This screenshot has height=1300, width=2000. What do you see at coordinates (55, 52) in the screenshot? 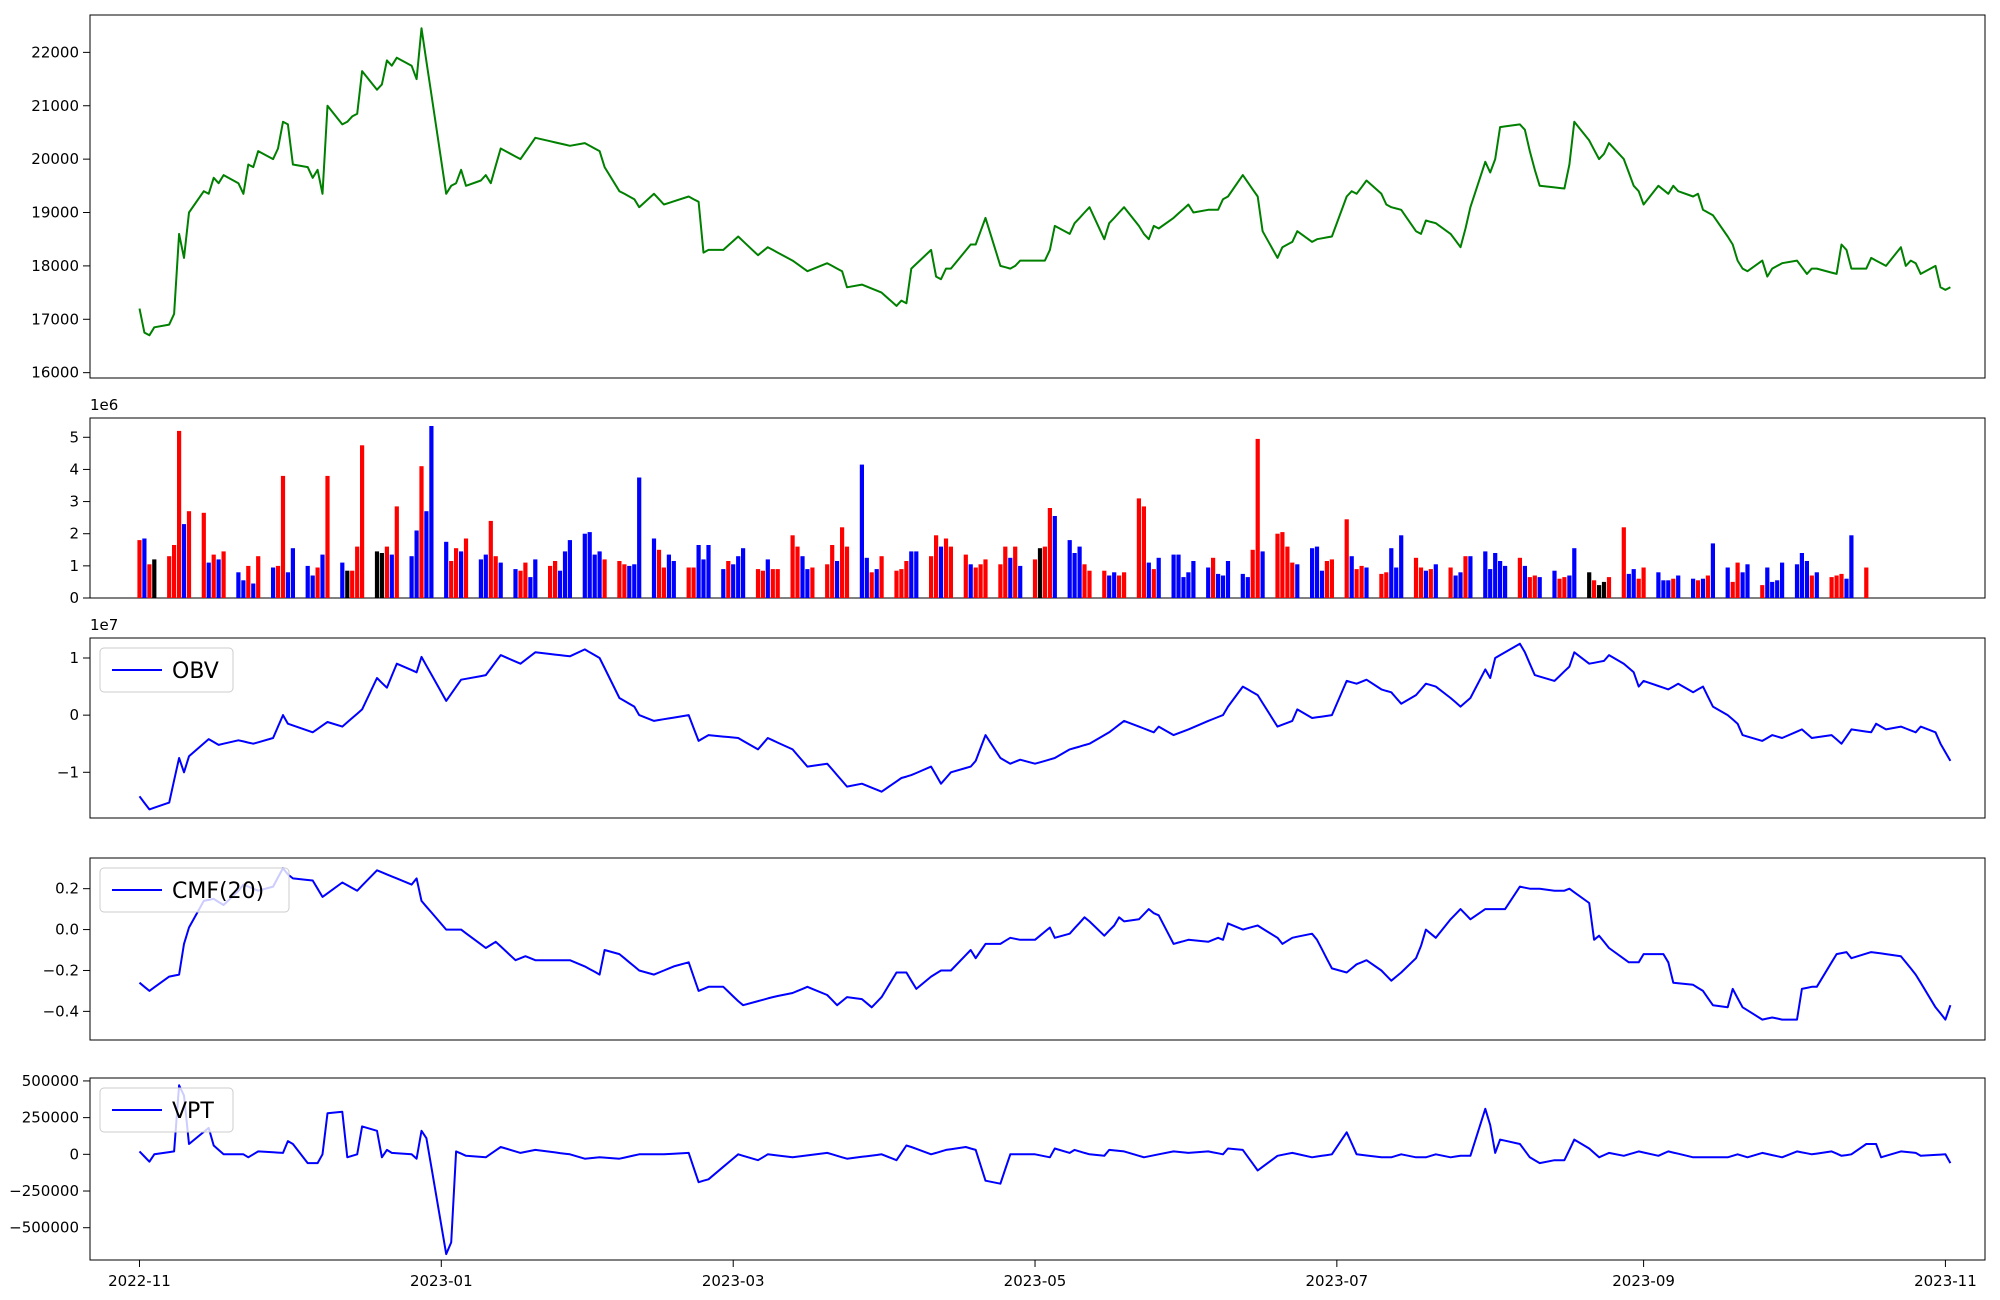
I see `price-ytick-label: 22000` at bounding box center [55, 52].